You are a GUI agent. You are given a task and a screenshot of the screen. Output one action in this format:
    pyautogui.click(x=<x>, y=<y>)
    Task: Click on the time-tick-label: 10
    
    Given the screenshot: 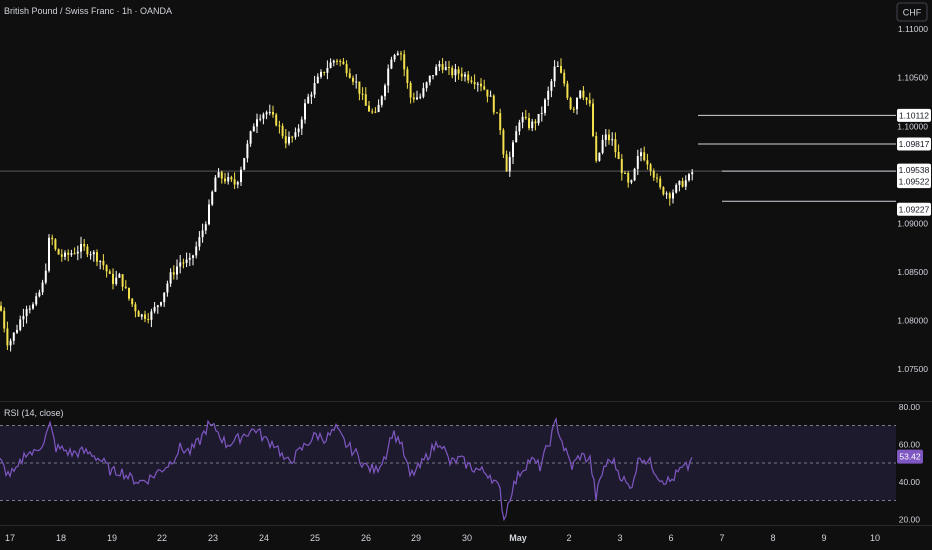 What is the action you would take?
    pyautogui.click(x=875, y=538)
    